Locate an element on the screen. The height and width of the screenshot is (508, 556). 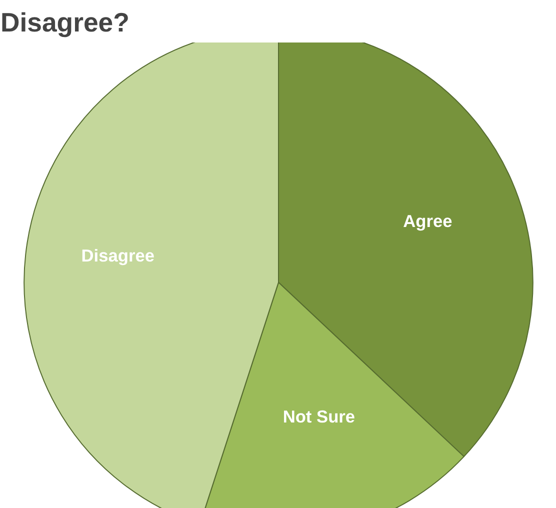
slice-label: Not Sure is located at coordinates (319, 416).